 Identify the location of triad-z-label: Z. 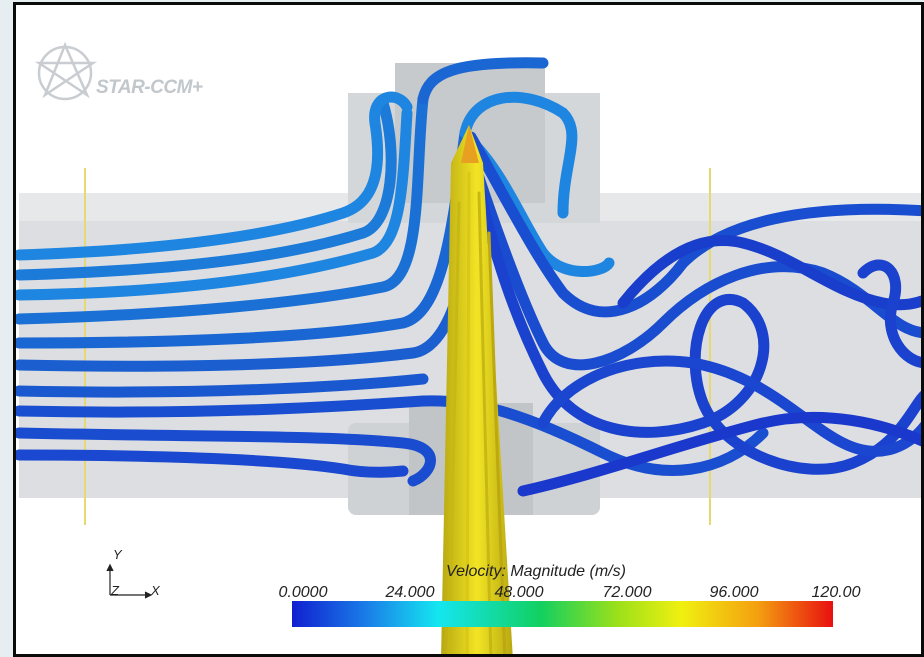
(115, 590).